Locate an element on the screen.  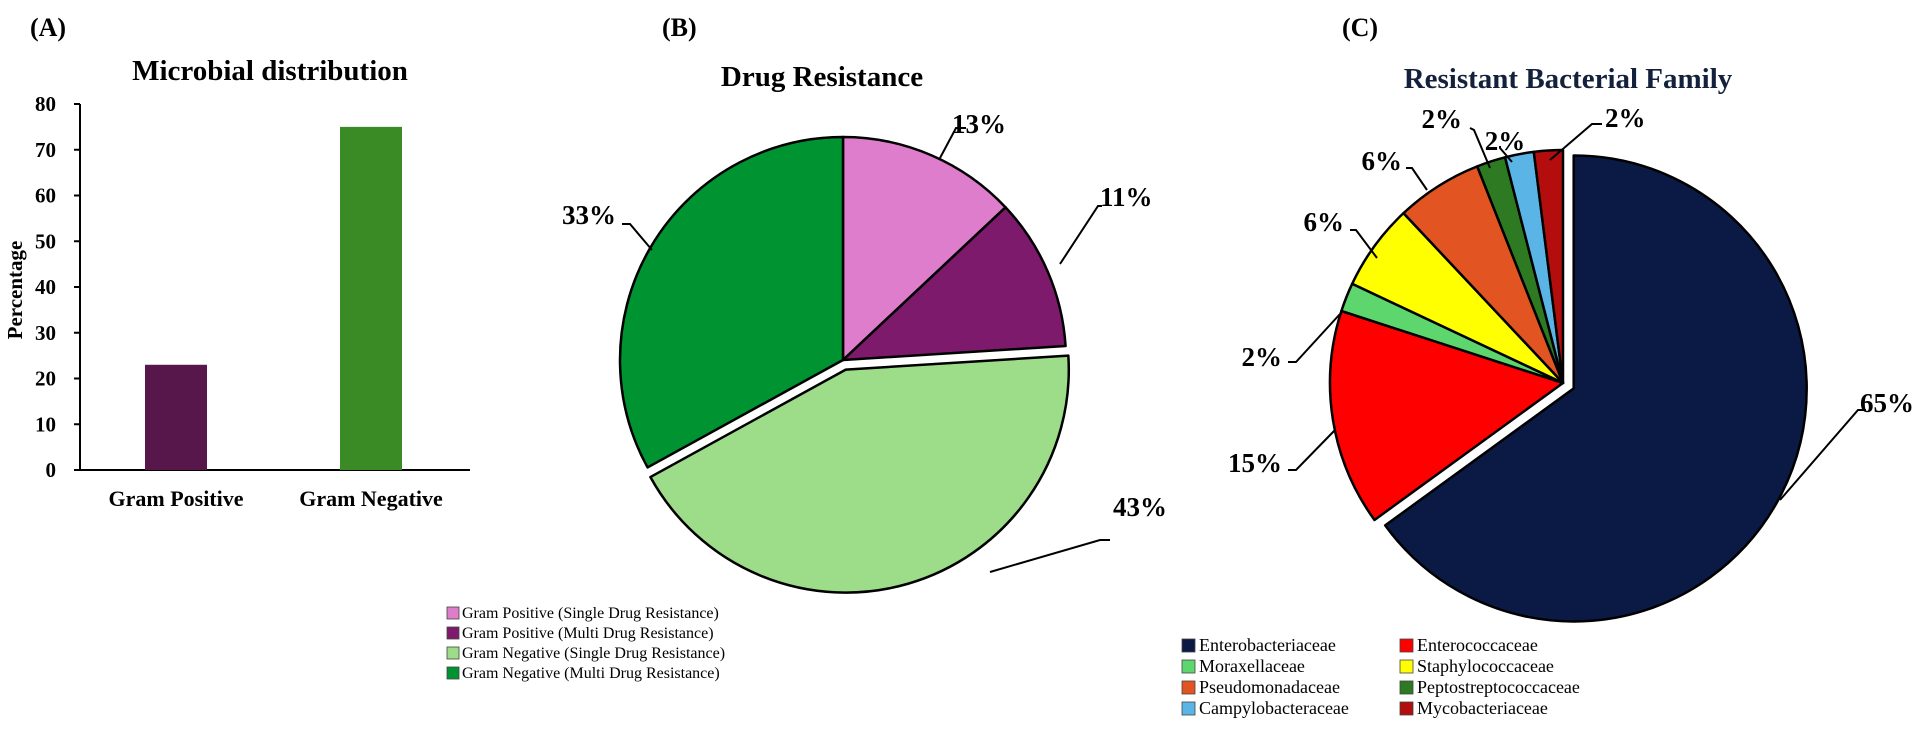
slice-enterobacteriaceae is located at coordinates (1595, 388).